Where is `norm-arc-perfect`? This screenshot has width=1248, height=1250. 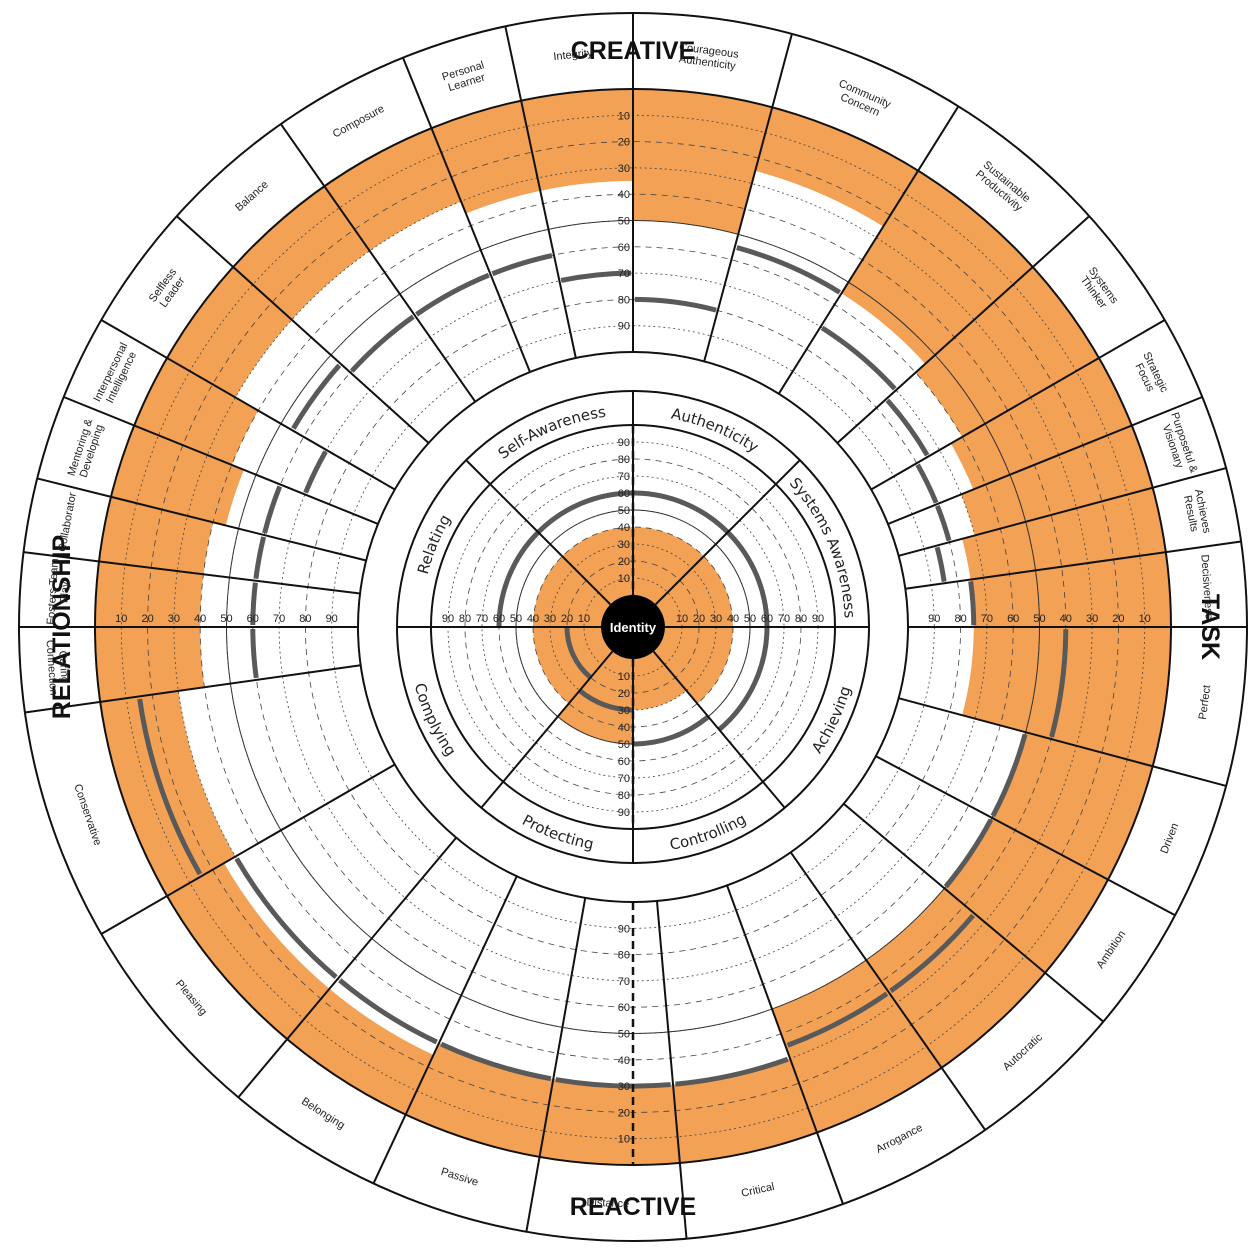
norm-arc-perfect is located at coordinates (1059, 683).